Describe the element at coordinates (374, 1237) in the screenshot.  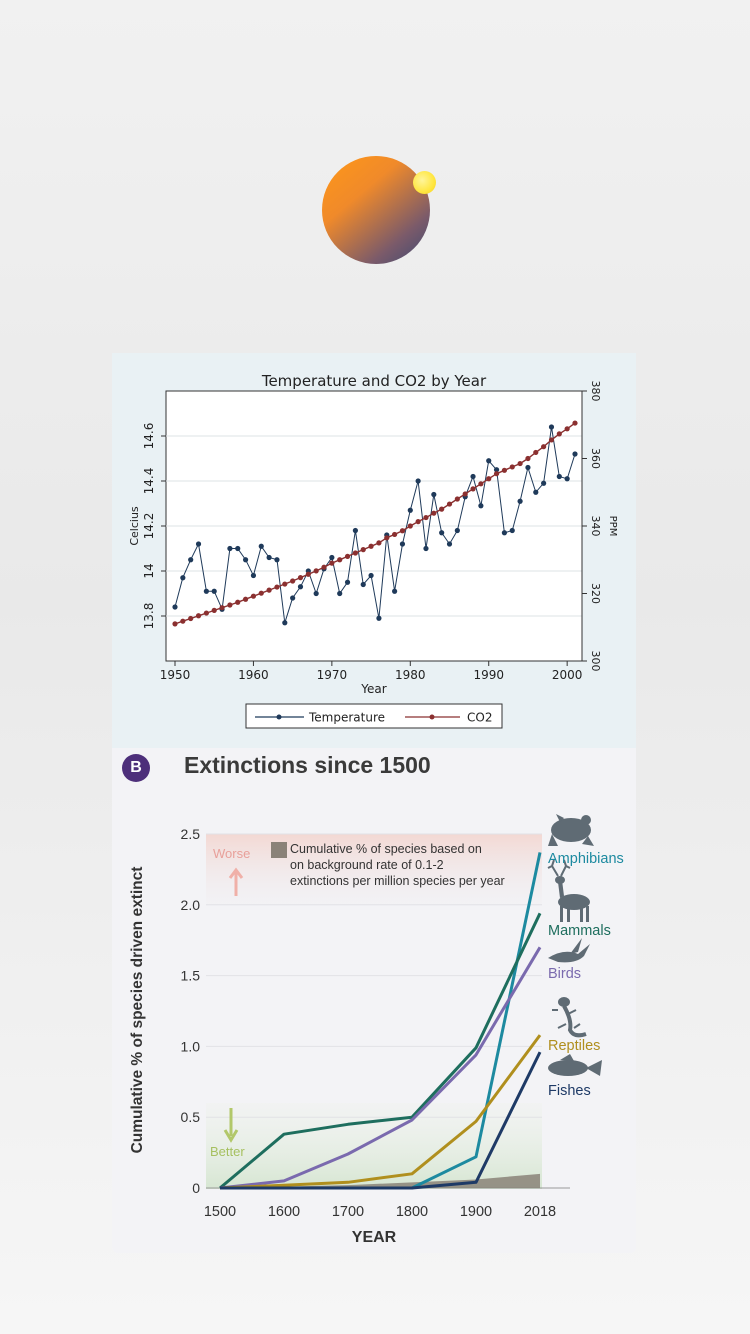
I see `x-axis-label: YEAR` at that location.